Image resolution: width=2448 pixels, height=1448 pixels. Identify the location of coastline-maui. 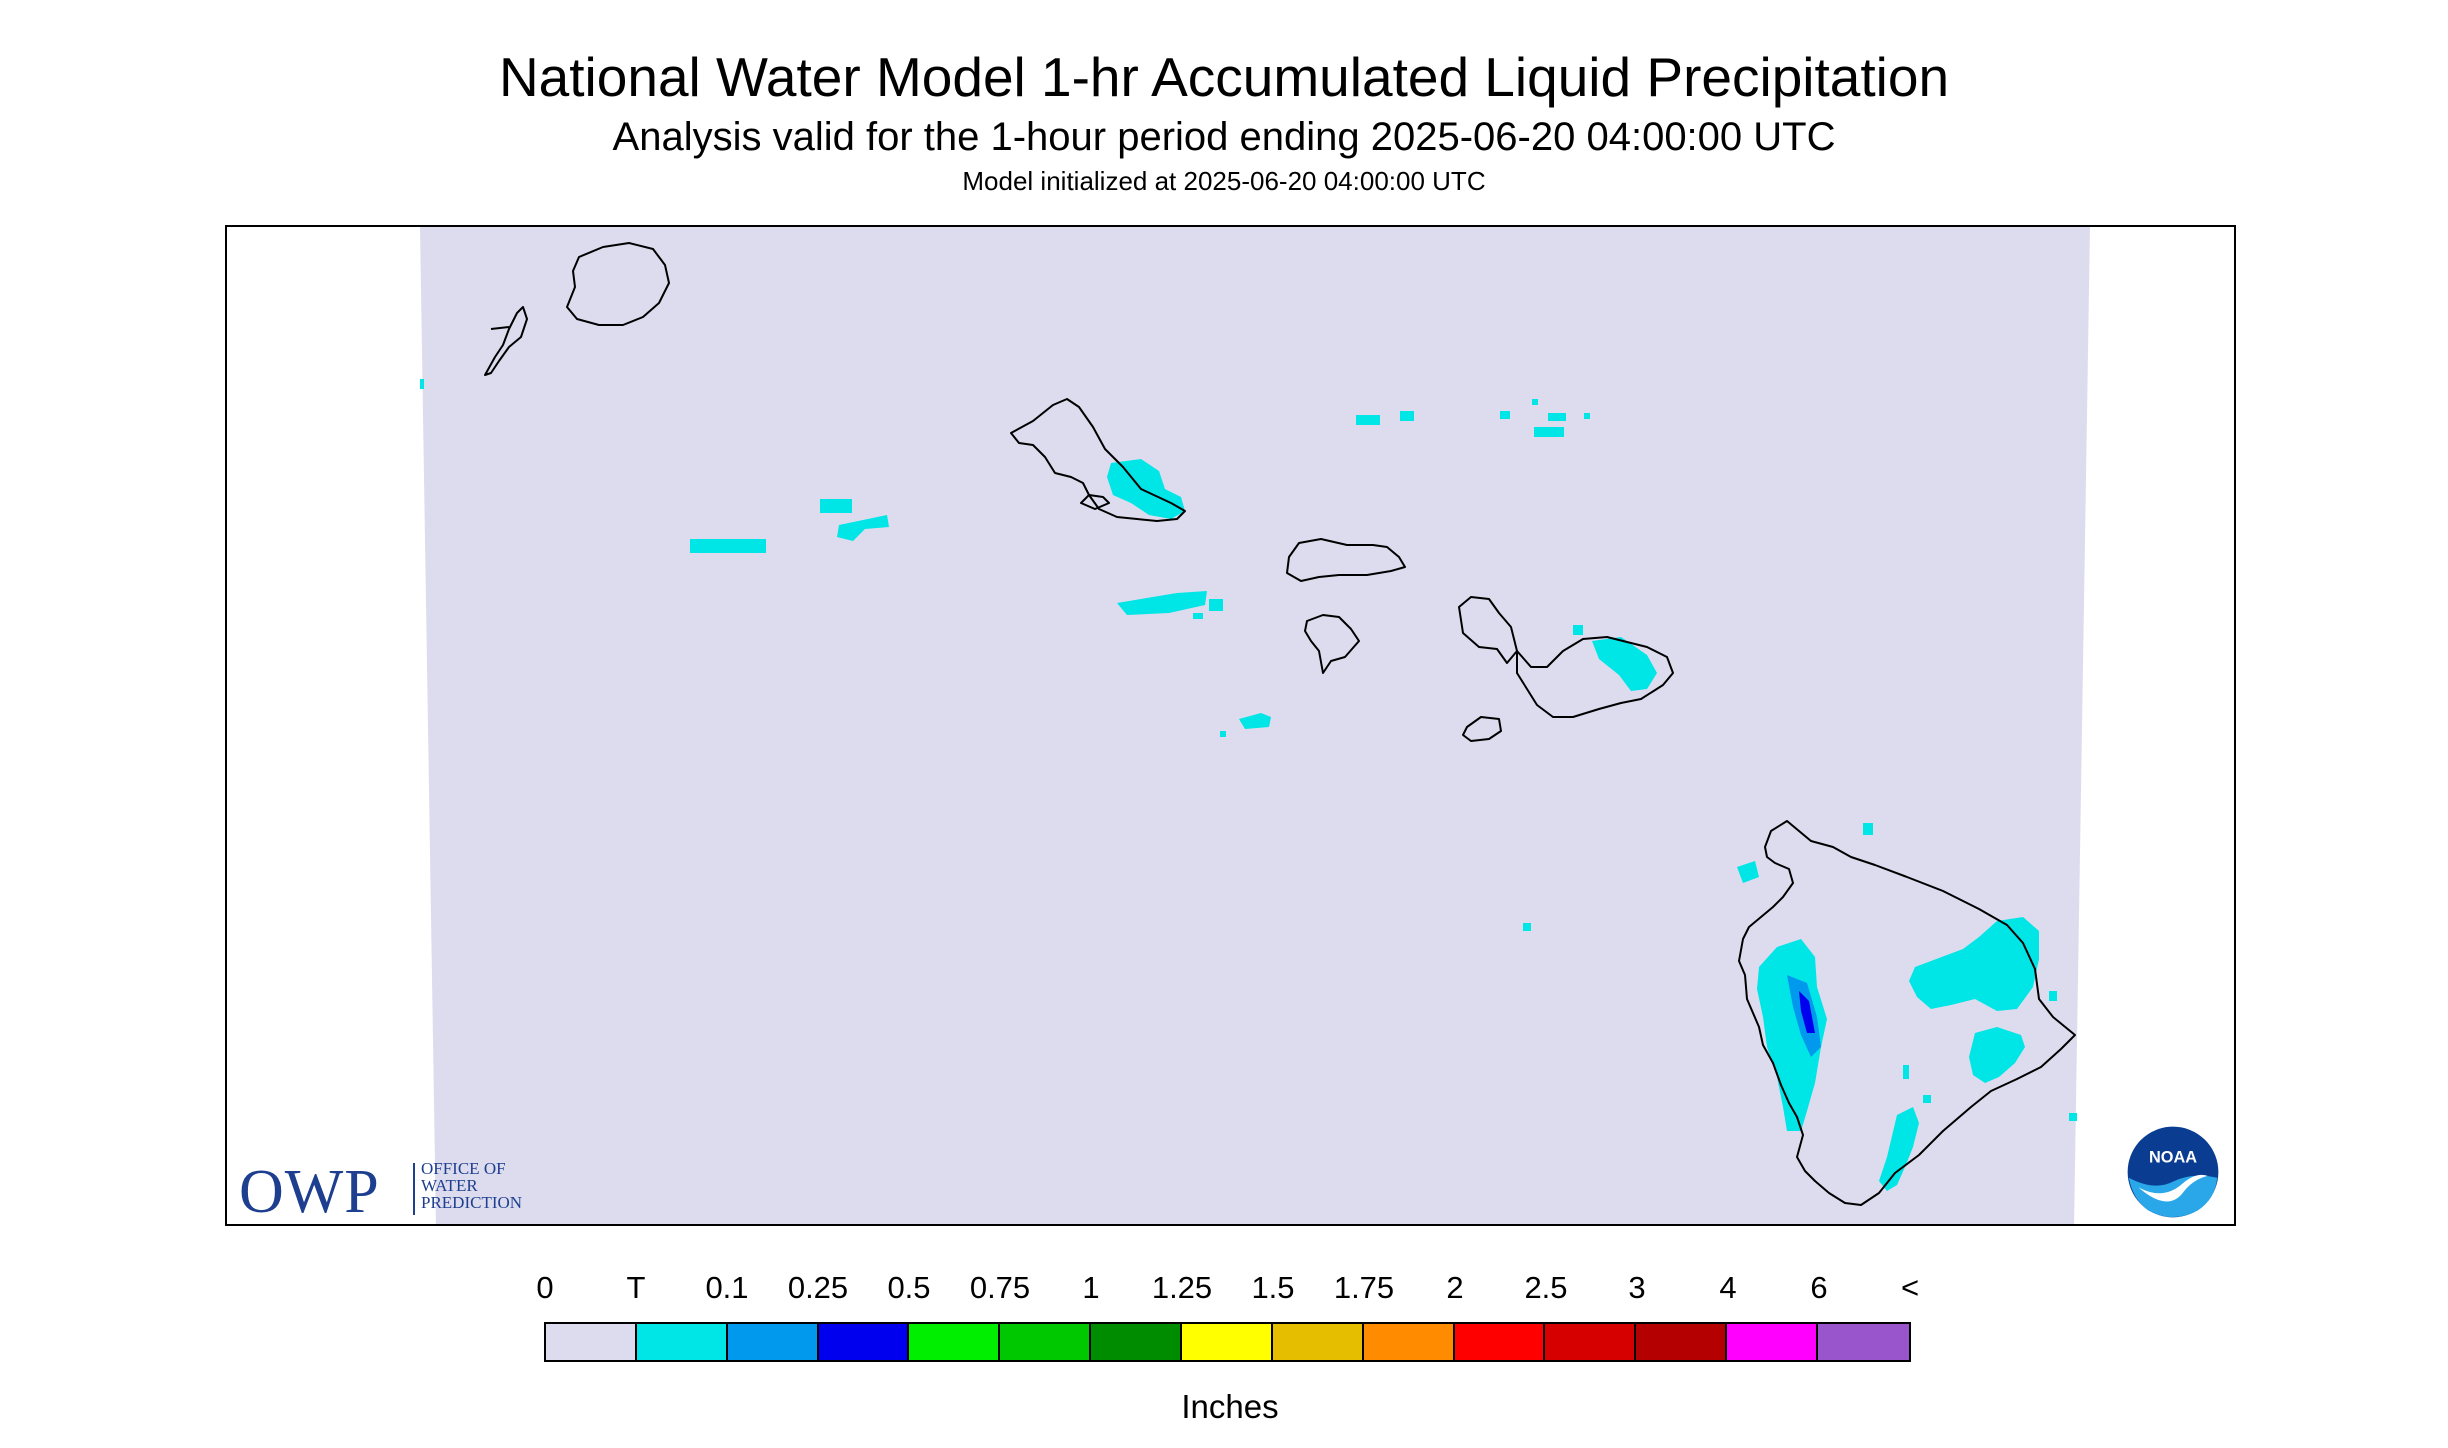
(1566, 657).